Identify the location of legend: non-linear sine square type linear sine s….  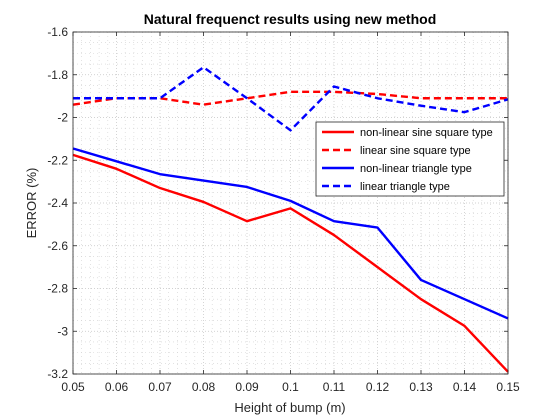
(410, 159).